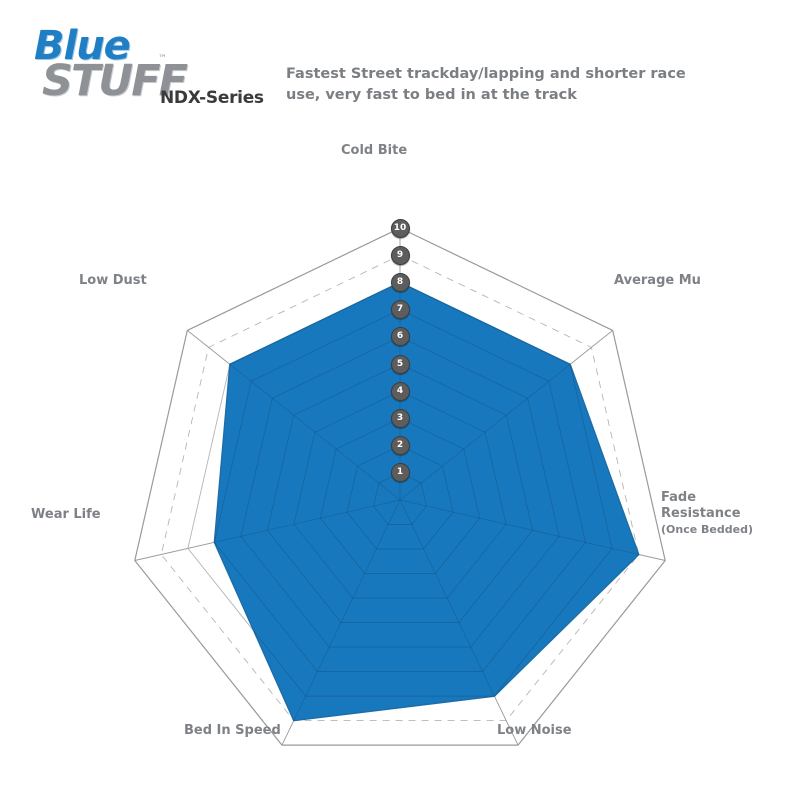  Describe the element at coordinates (707, 529) in the screenshot. I see `axis-label-fade-subtext: (Once Bedded)` at that location.